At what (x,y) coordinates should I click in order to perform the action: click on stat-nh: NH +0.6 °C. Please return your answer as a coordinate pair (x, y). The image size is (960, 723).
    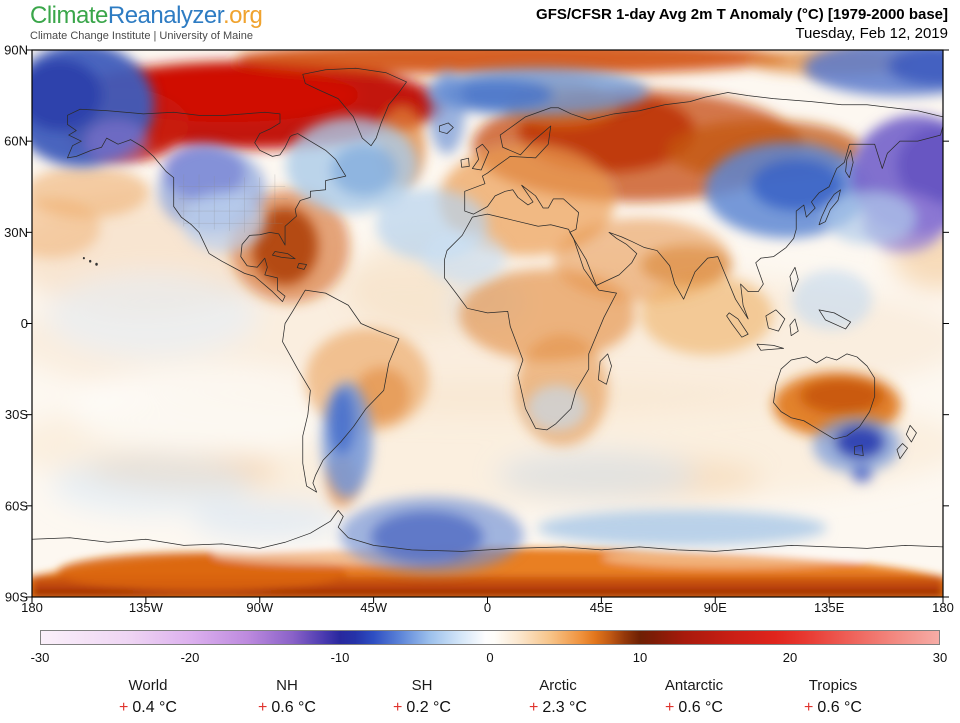
    Looking at the image, I should click on (287, 697).